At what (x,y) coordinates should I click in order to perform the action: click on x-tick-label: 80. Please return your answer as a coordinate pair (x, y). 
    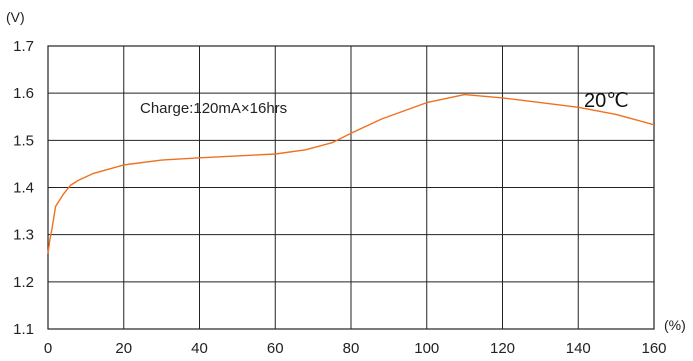
    Looking at the image, I should click on (351, 348).